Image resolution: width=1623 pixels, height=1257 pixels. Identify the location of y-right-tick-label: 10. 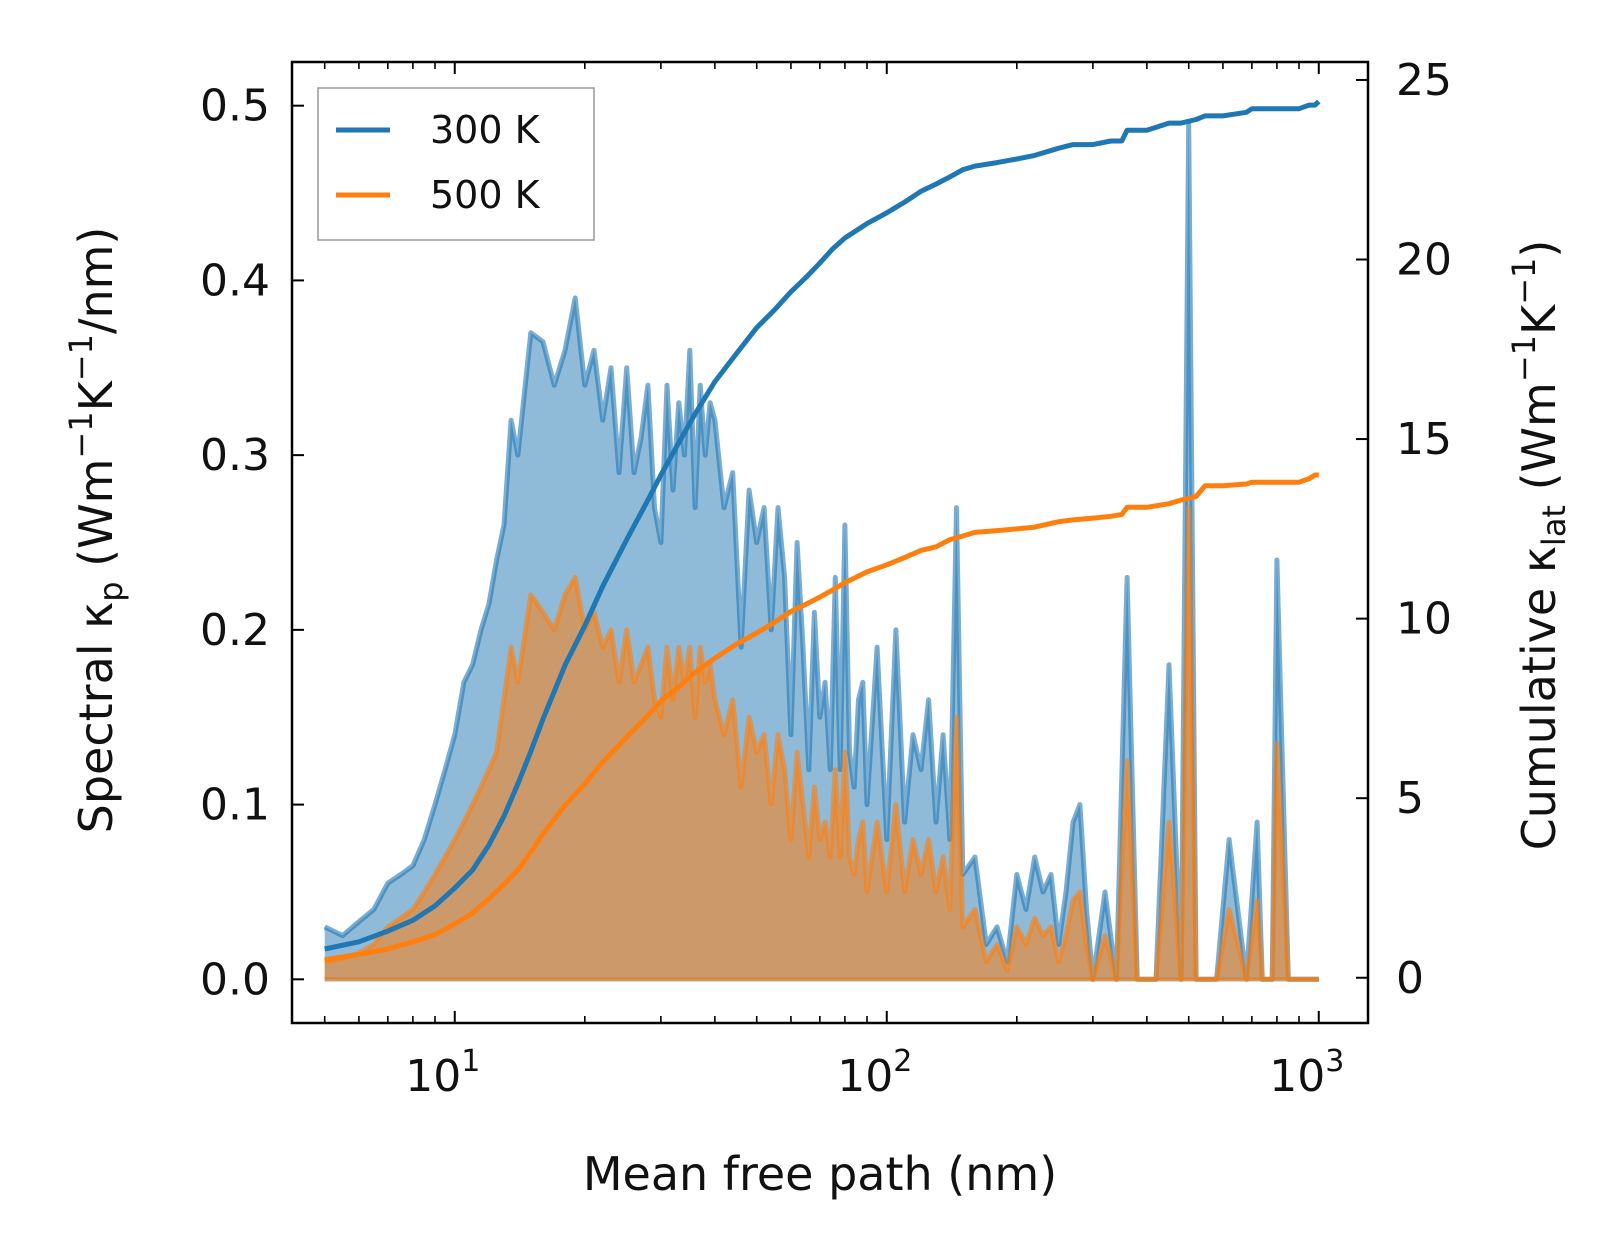
(1424, 619).